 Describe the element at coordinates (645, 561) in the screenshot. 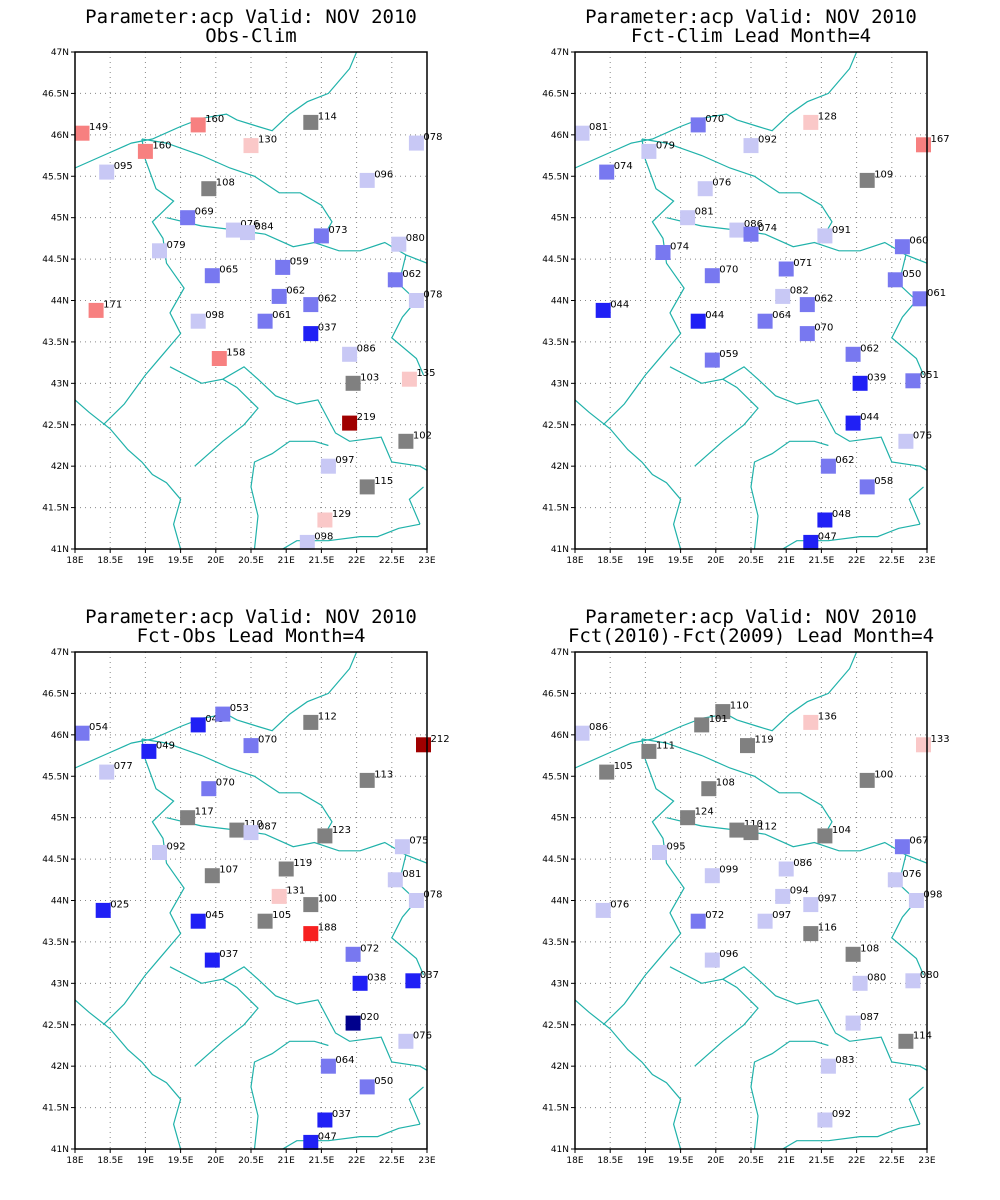

I see `x-tick-label: 19E` at that location.